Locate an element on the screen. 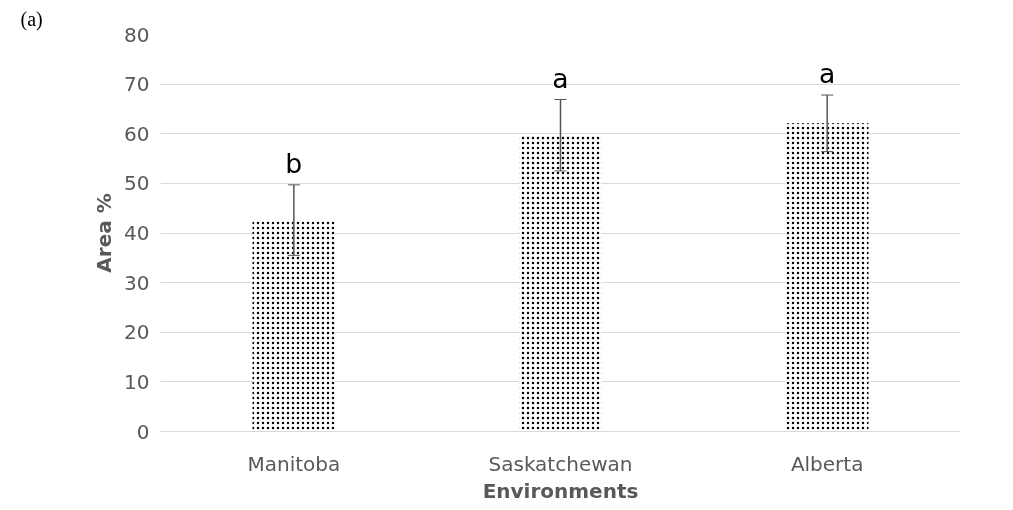 The height and width of the screenshot is (510, 1013). y-tick-label: 10 is located at coordinates (137, 381).